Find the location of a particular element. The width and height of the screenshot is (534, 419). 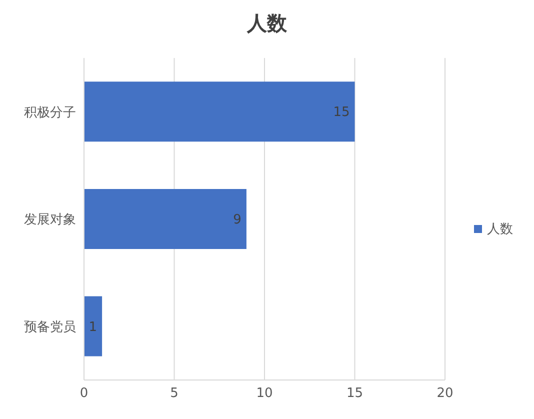

y-tick-label: 积极分子 is located at coordinates (50, 112).